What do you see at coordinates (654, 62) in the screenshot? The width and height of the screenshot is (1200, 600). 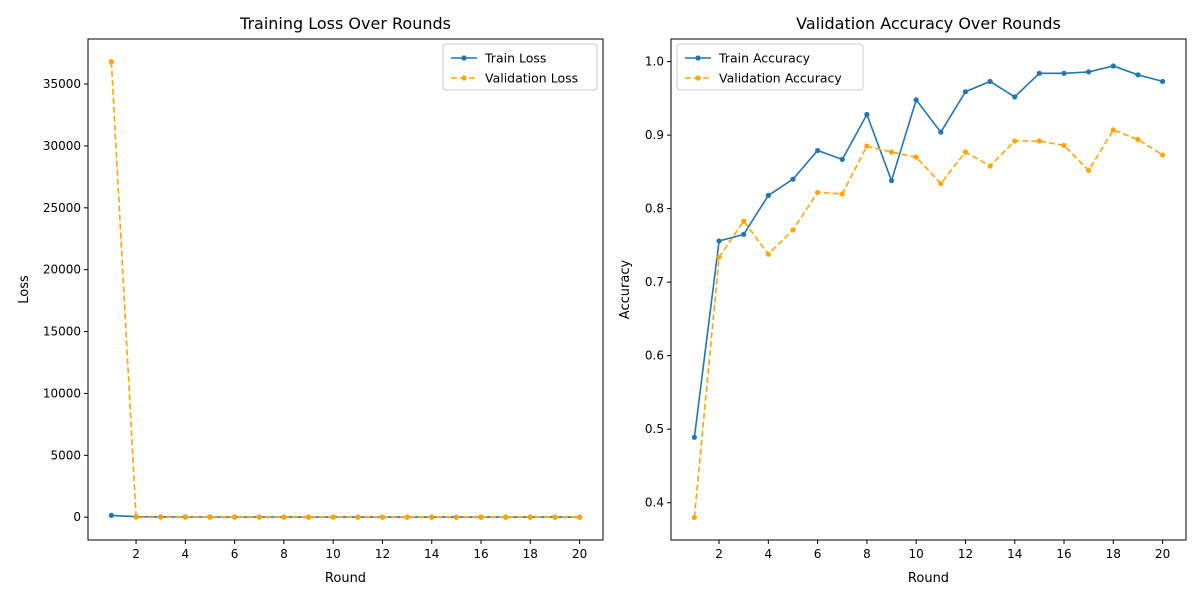 I see `y-tick-label: 1.0` at bounding box center [654, 62].